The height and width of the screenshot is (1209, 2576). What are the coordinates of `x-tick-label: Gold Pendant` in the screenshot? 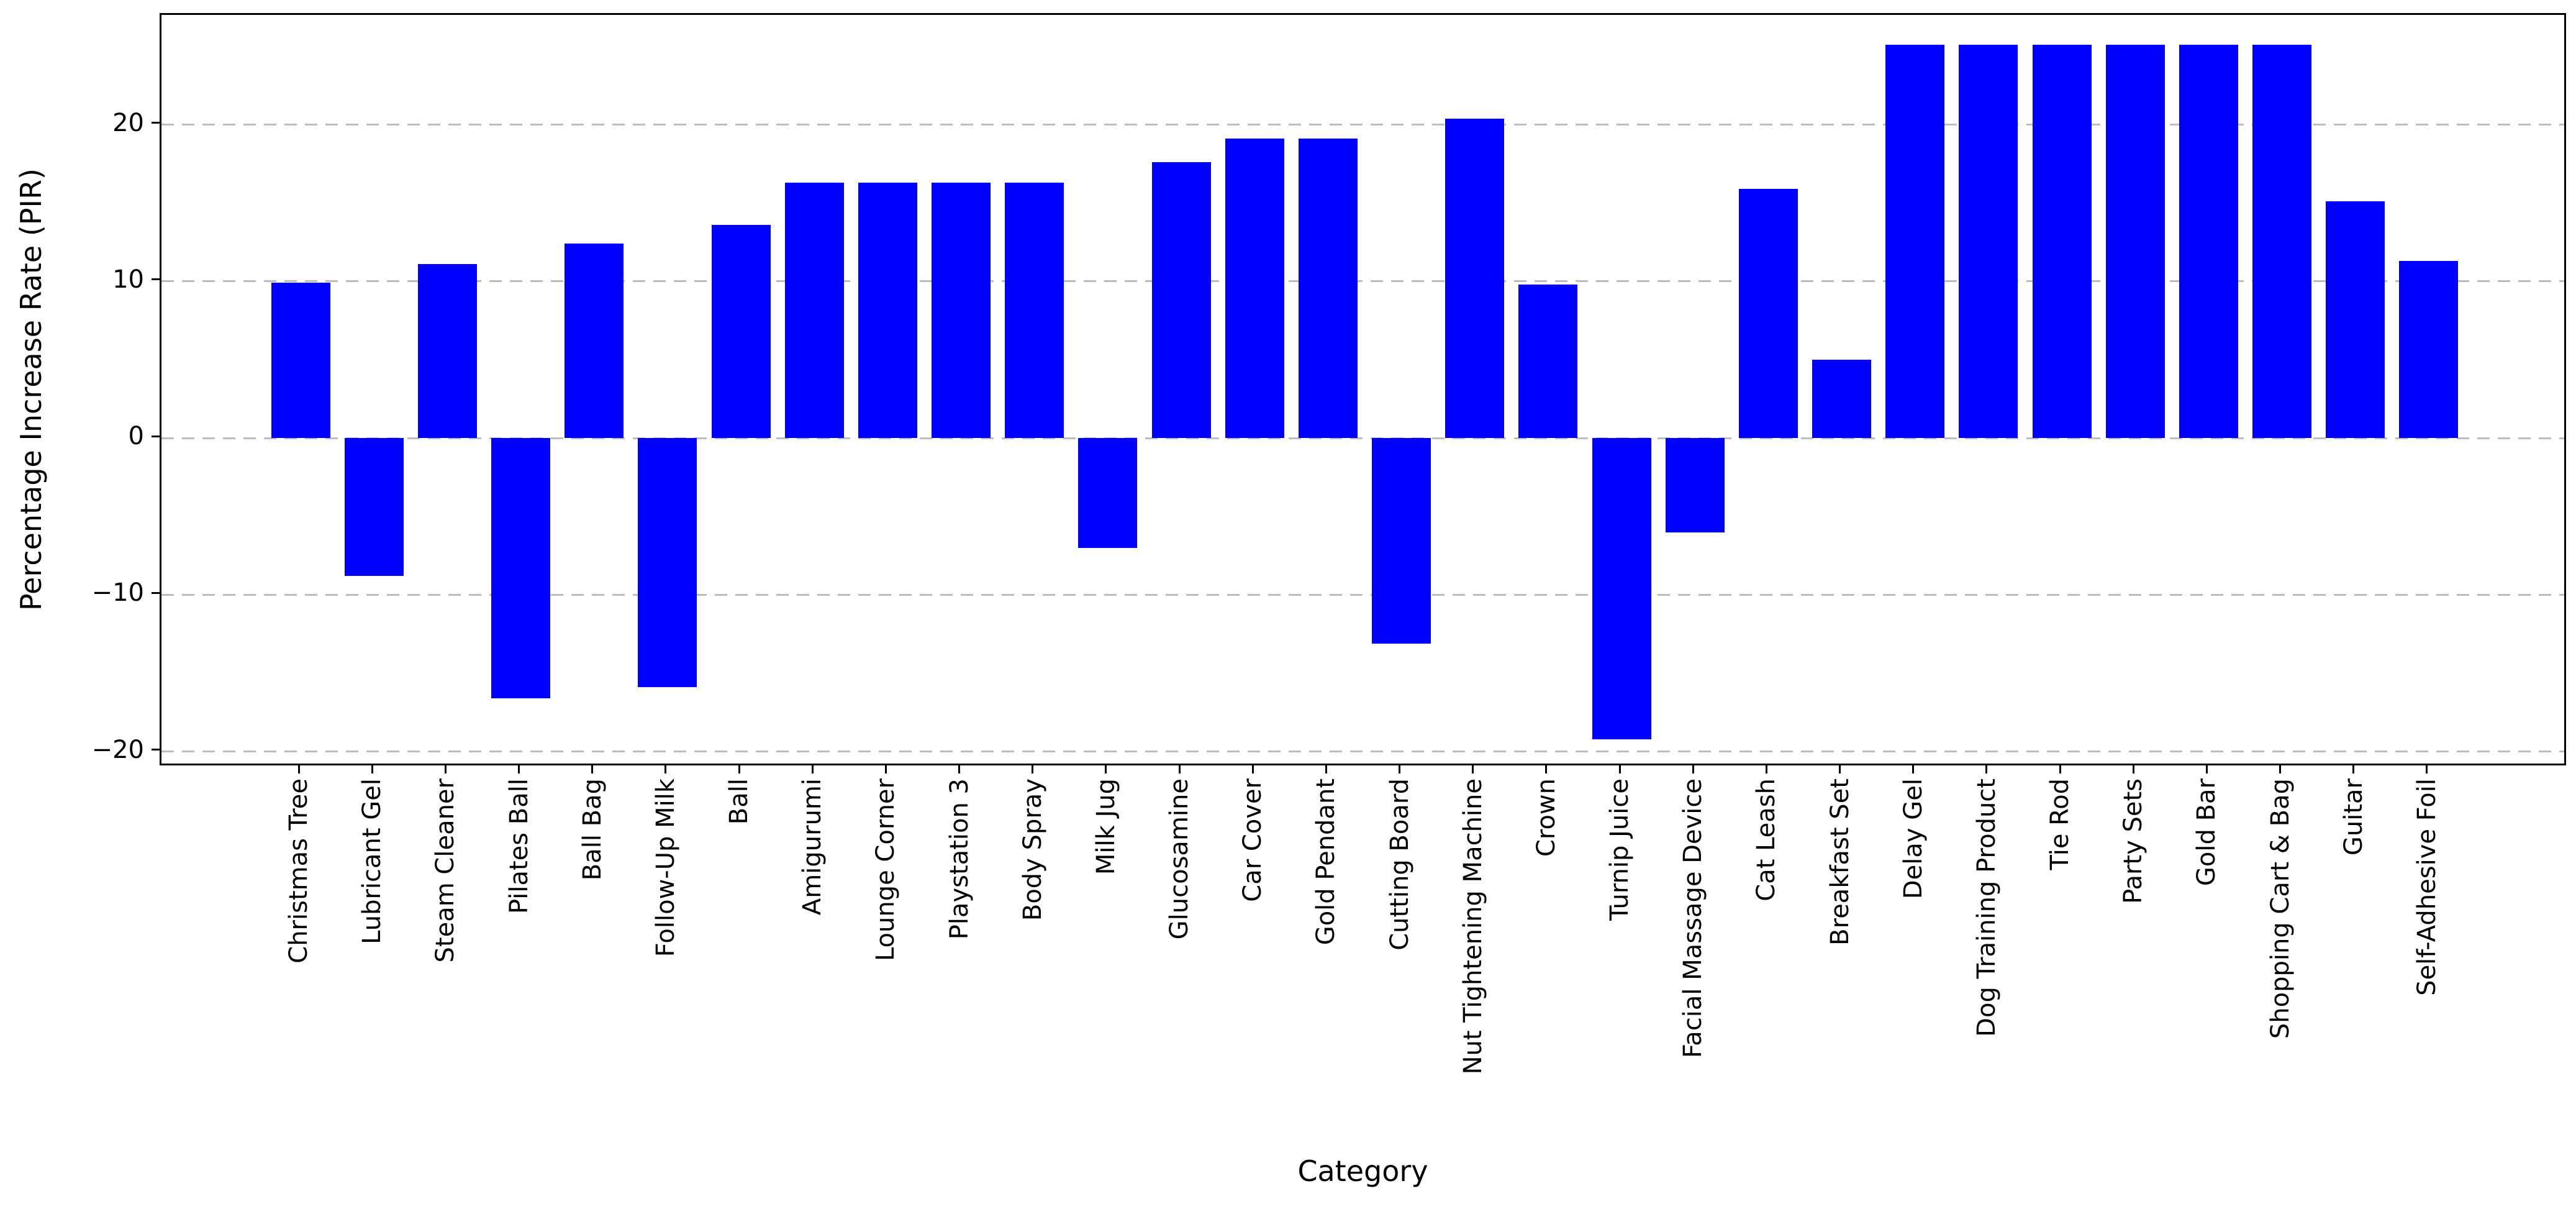 It's located at (1326, 862).